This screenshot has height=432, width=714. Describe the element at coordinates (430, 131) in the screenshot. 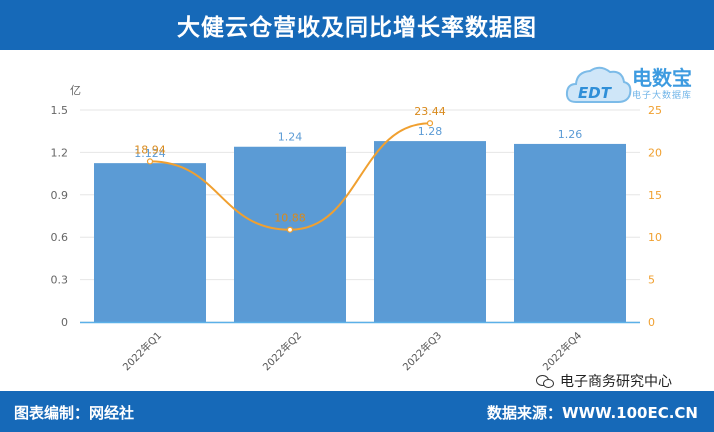

I see `bar-value-label: 1.28` at that location.